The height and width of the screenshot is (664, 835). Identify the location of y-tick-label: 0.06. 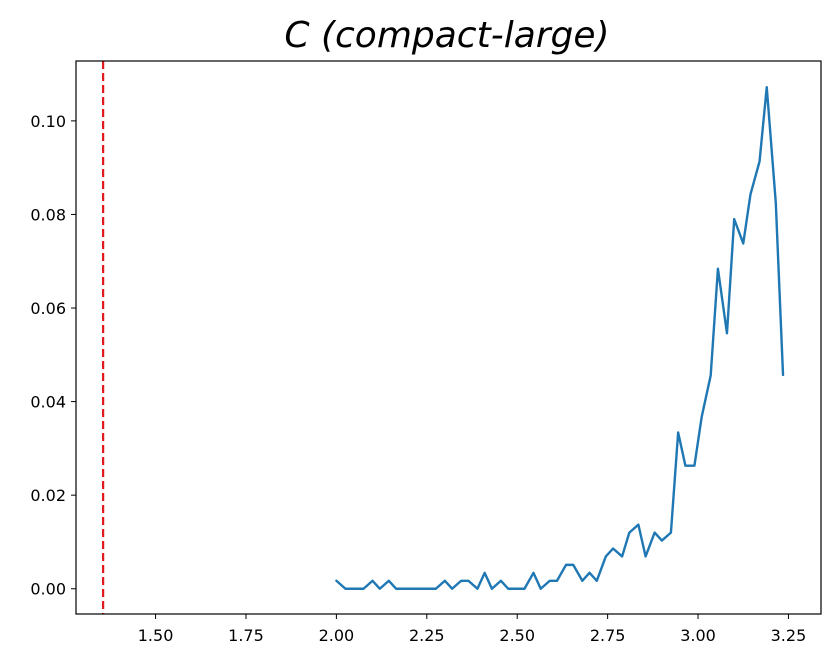
(48, 308).